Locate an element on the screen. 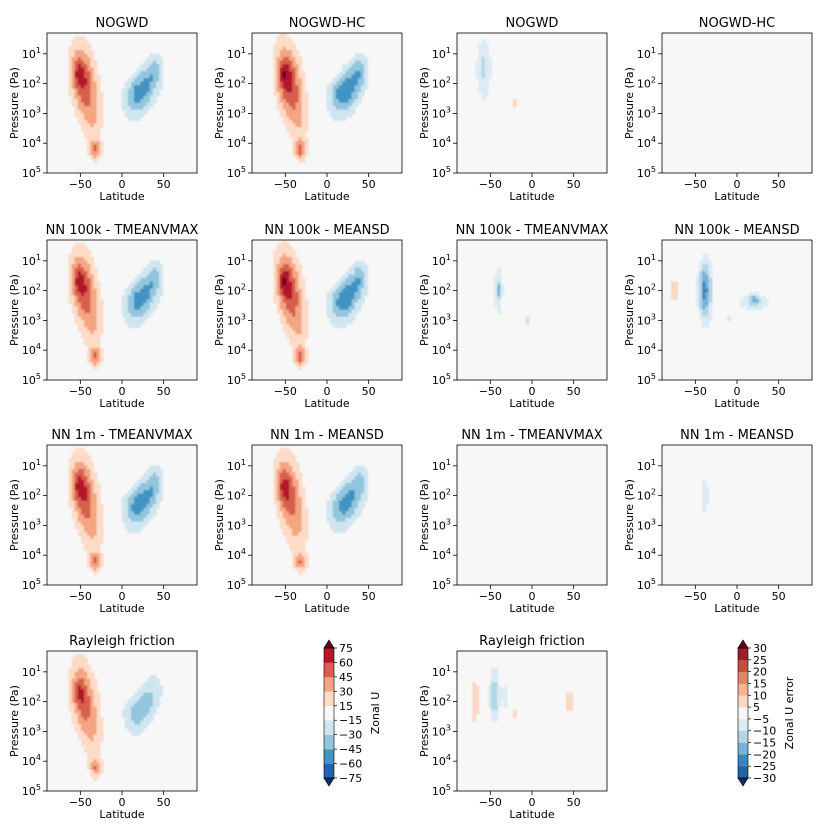  y-tick-label: 10³ is located at coordinates (441, 524).